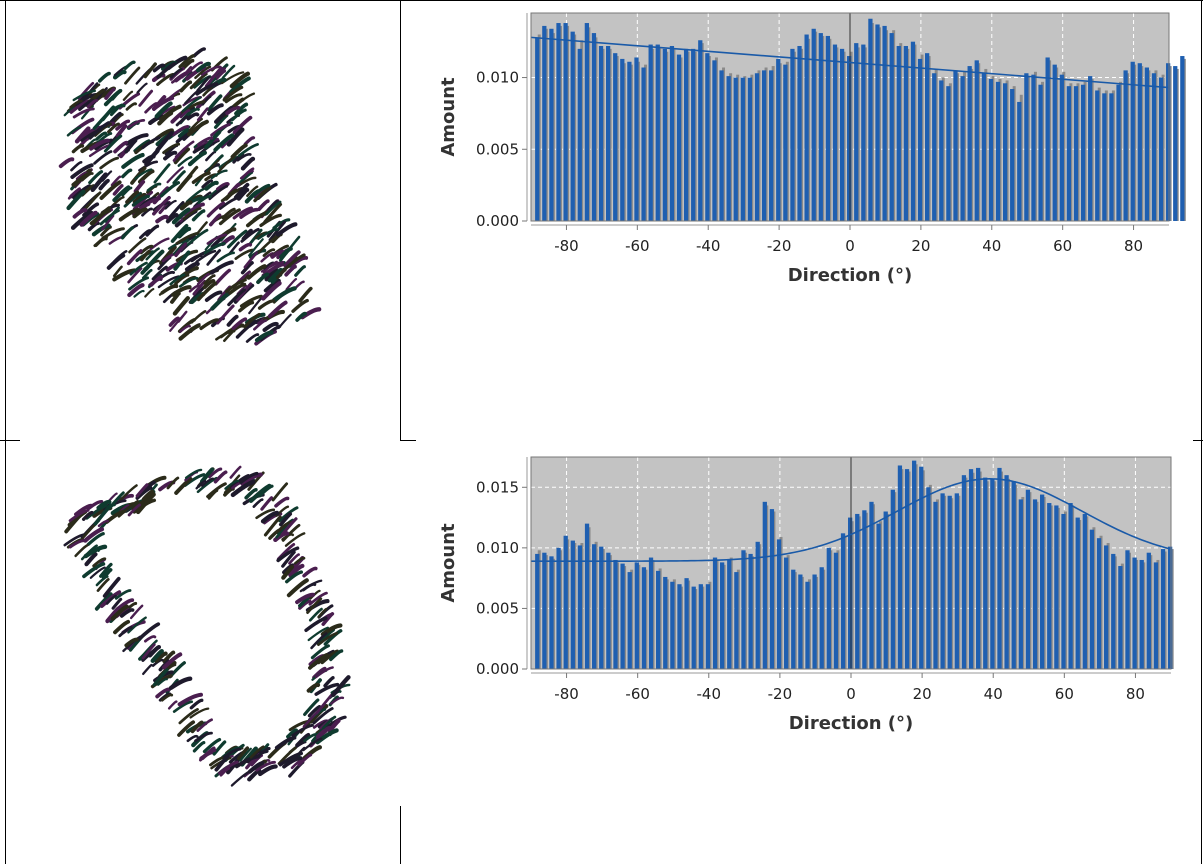 The height and width of the screenshot is (864, 1203). Describe the element at coordinates (1198, 440) in the screenshot. I see `row-divider-right` at that location.